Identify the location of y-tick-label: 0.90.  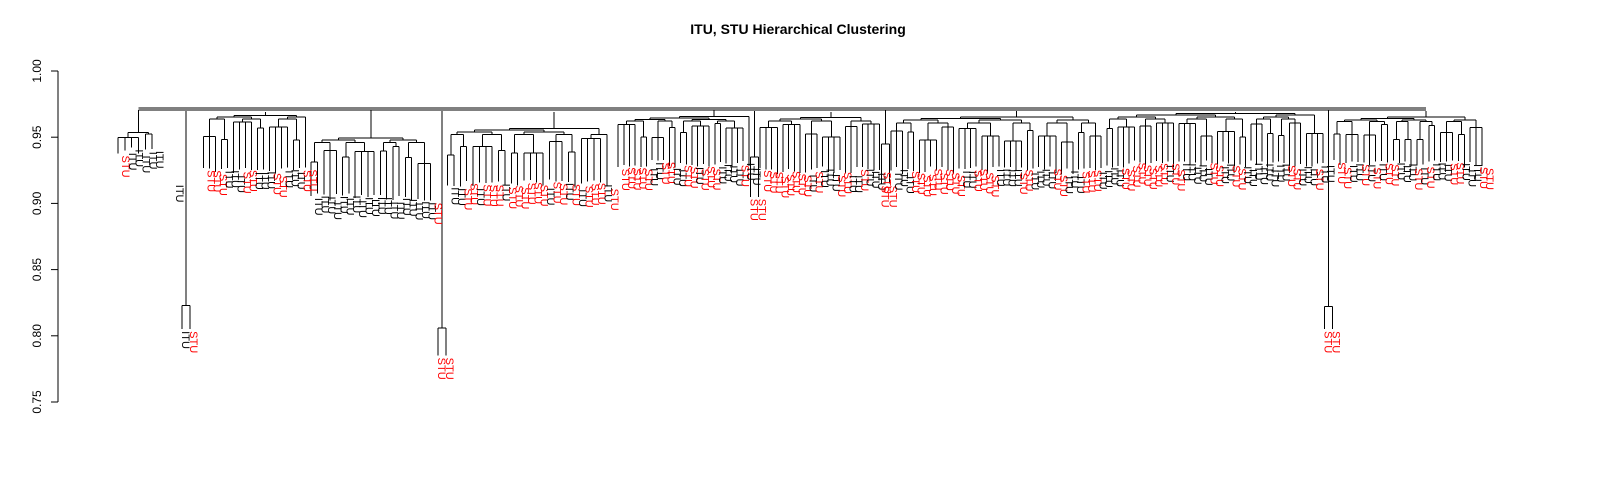
(37, 203).